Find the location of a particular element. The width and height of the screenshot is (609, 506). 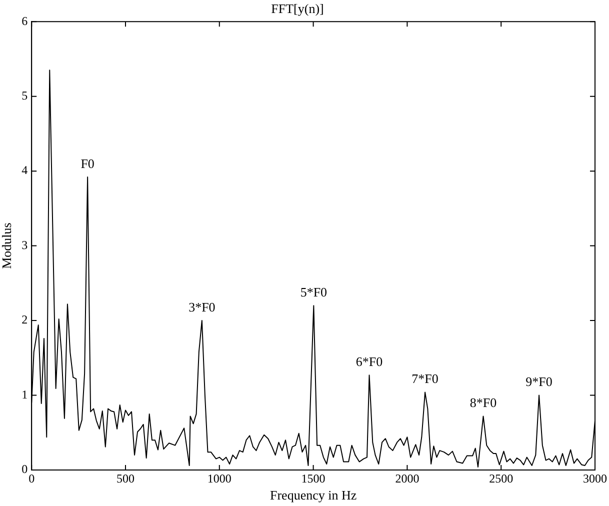

y-tick-label: 5 is located at coordinates (25, 95).